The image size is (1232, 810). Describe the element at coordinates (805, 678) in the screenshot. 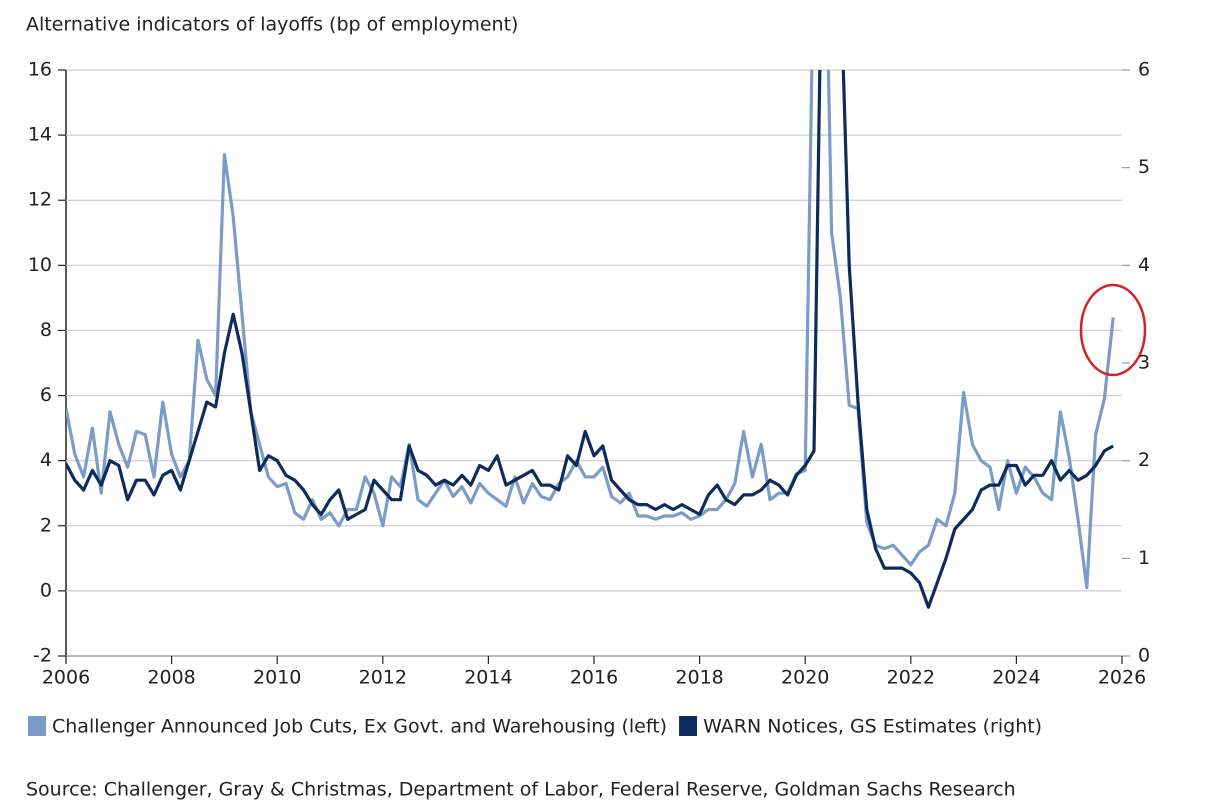

I see `x-tick-label: 2020` at that location.